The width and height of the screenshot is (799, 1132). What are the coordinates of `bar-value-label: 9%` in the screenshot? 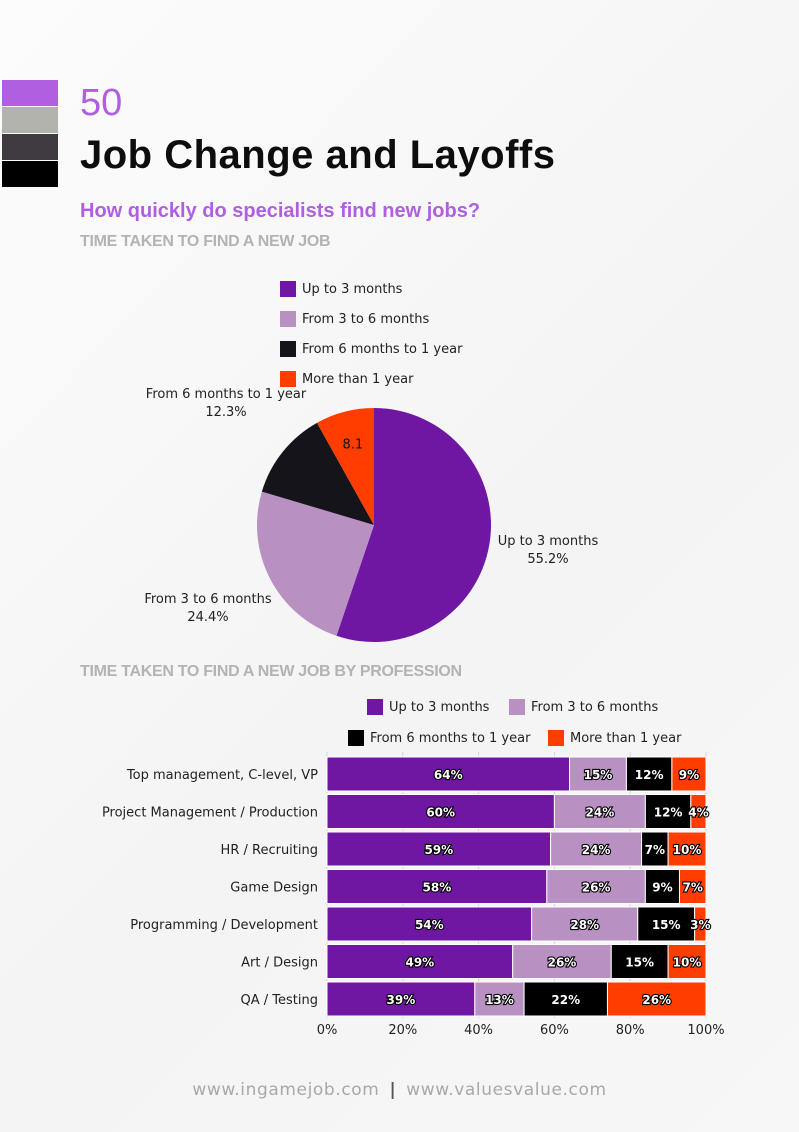 It's located at (662, 888).